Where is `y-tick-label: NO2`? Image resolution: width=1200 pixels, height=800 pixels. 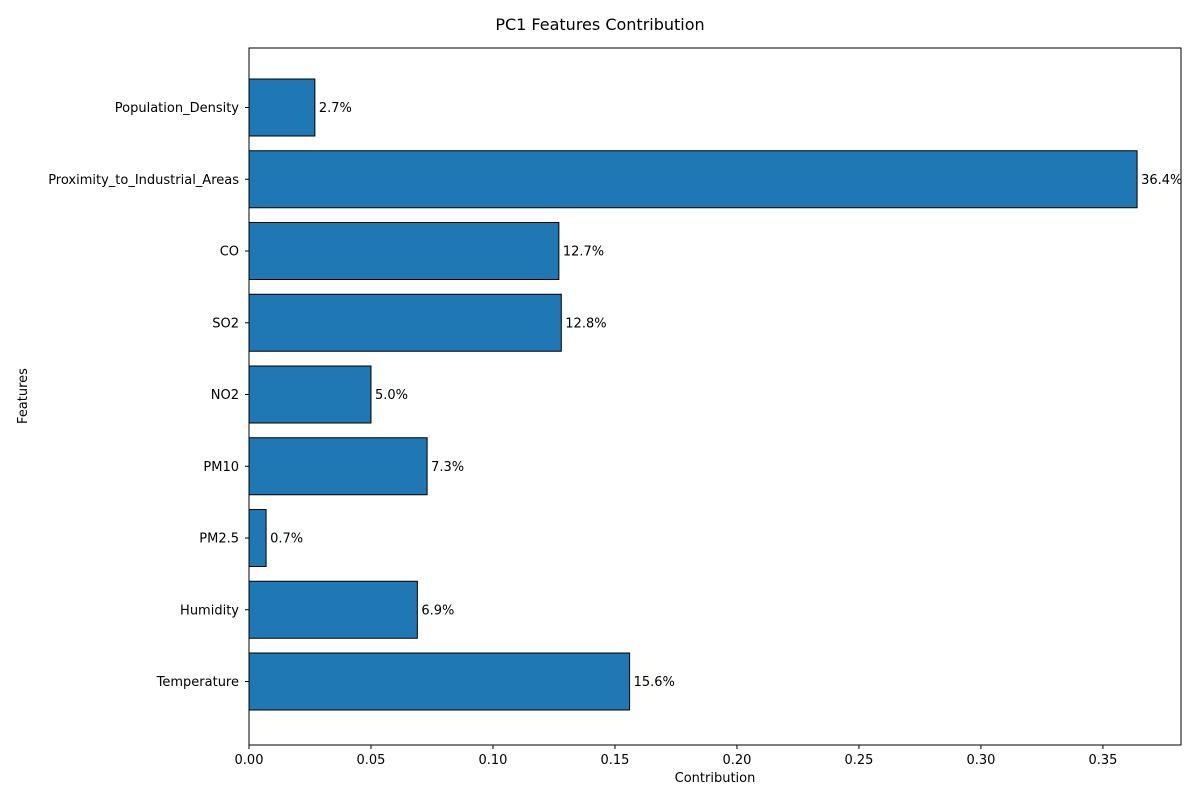 y-tick-label: NO2 is located at coordinates (225, 395).